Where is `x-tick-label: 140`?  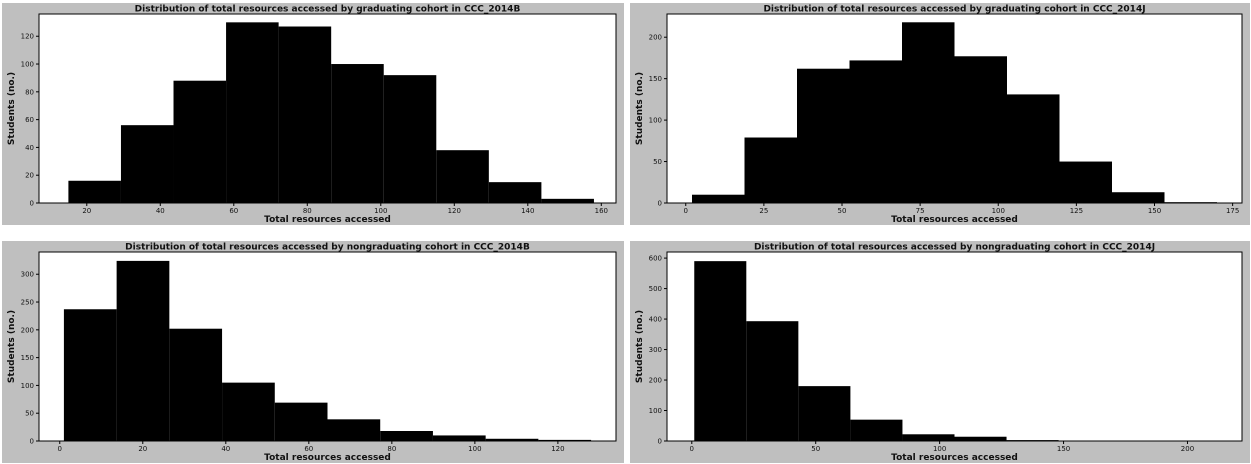
x-tick-label: 140 is located at coordinates (527, 211).